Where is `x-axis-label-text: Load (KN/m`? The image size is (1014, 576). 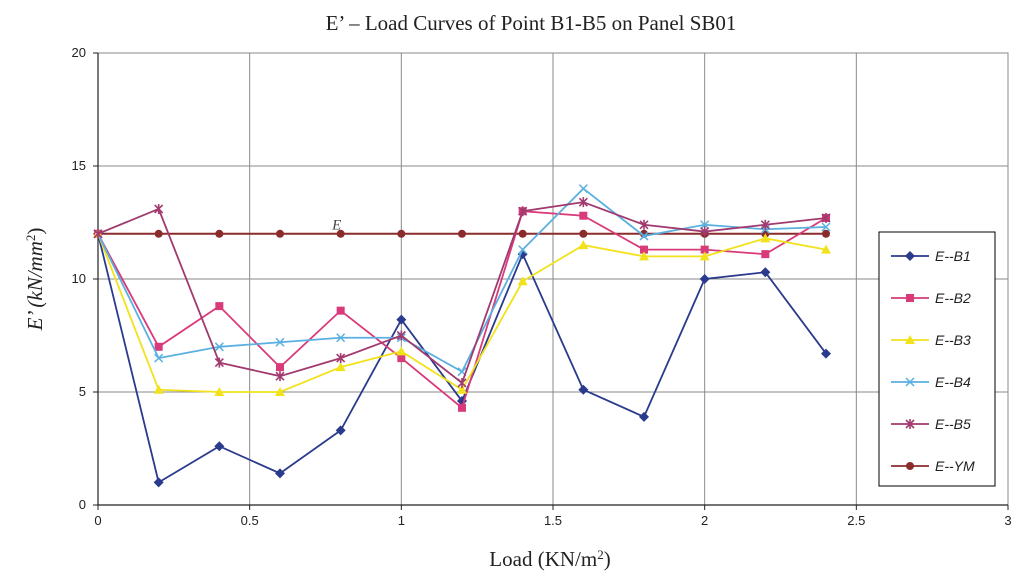 x-axis-label-text: Load (KN/m is located at coordinates (543, 559).